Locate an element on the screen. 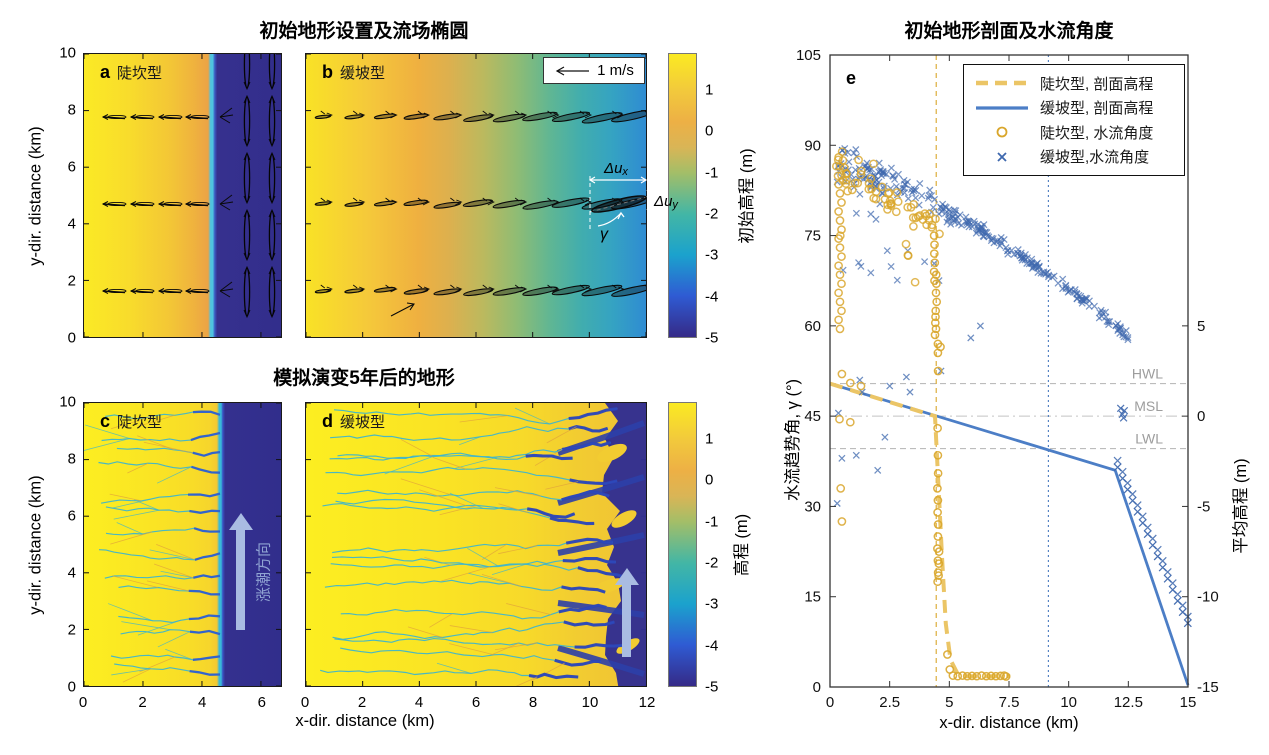  x-tick-c: 0 is located at coordinates (83, 702).